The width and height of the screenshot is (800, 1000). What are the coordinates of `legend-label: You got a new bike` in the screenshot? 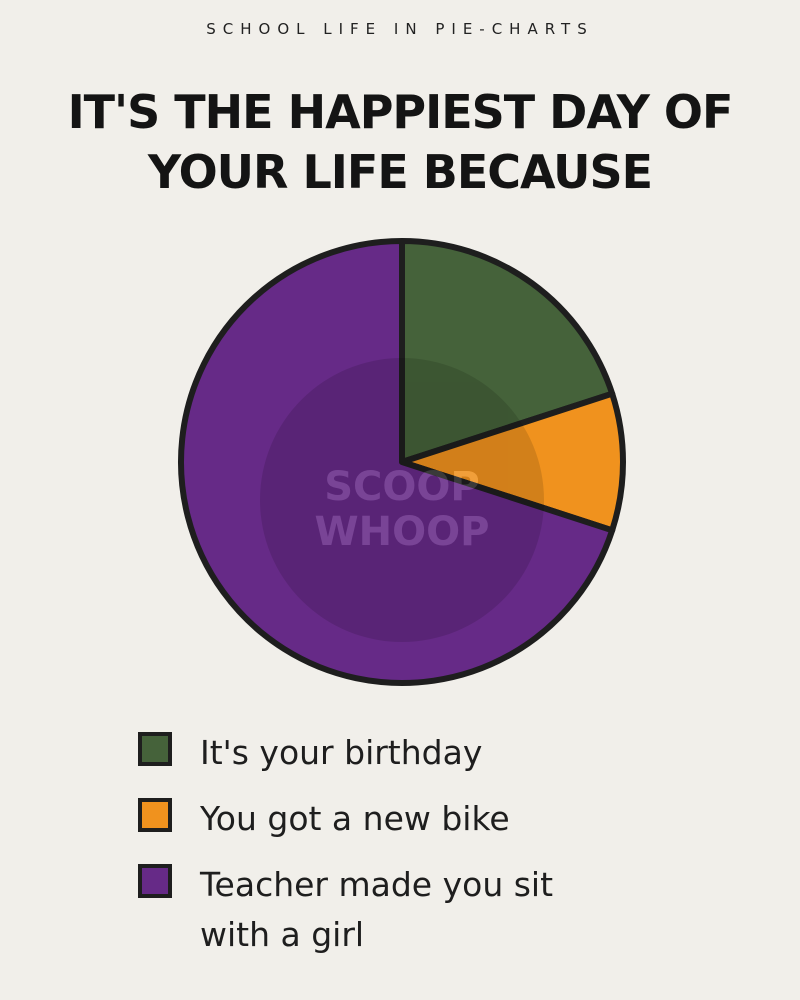 It's located at (355, 818).